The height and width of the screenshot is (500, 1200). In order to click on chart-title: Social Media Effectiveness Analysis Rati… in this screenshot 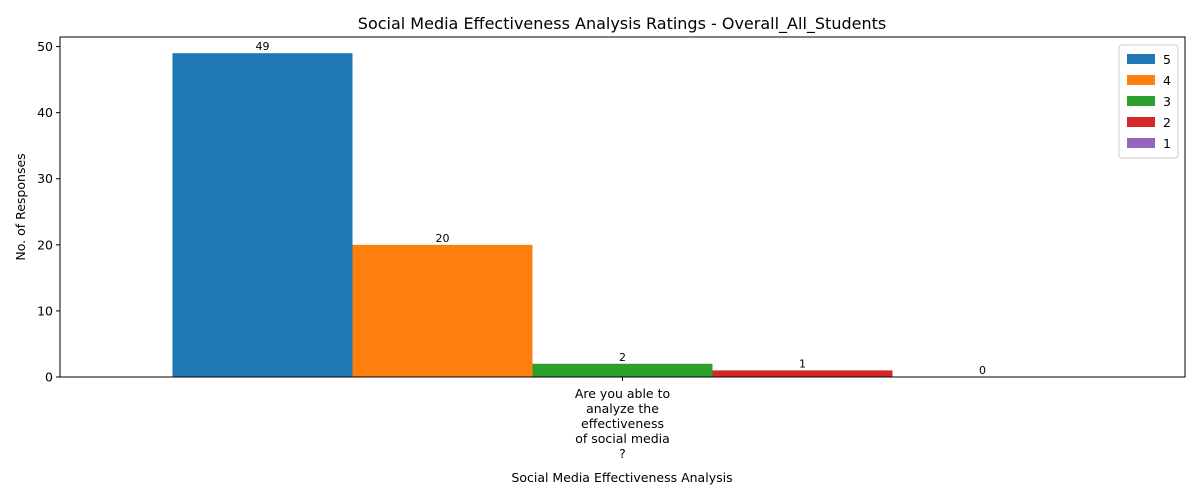, I will do `click(622, 24)`.